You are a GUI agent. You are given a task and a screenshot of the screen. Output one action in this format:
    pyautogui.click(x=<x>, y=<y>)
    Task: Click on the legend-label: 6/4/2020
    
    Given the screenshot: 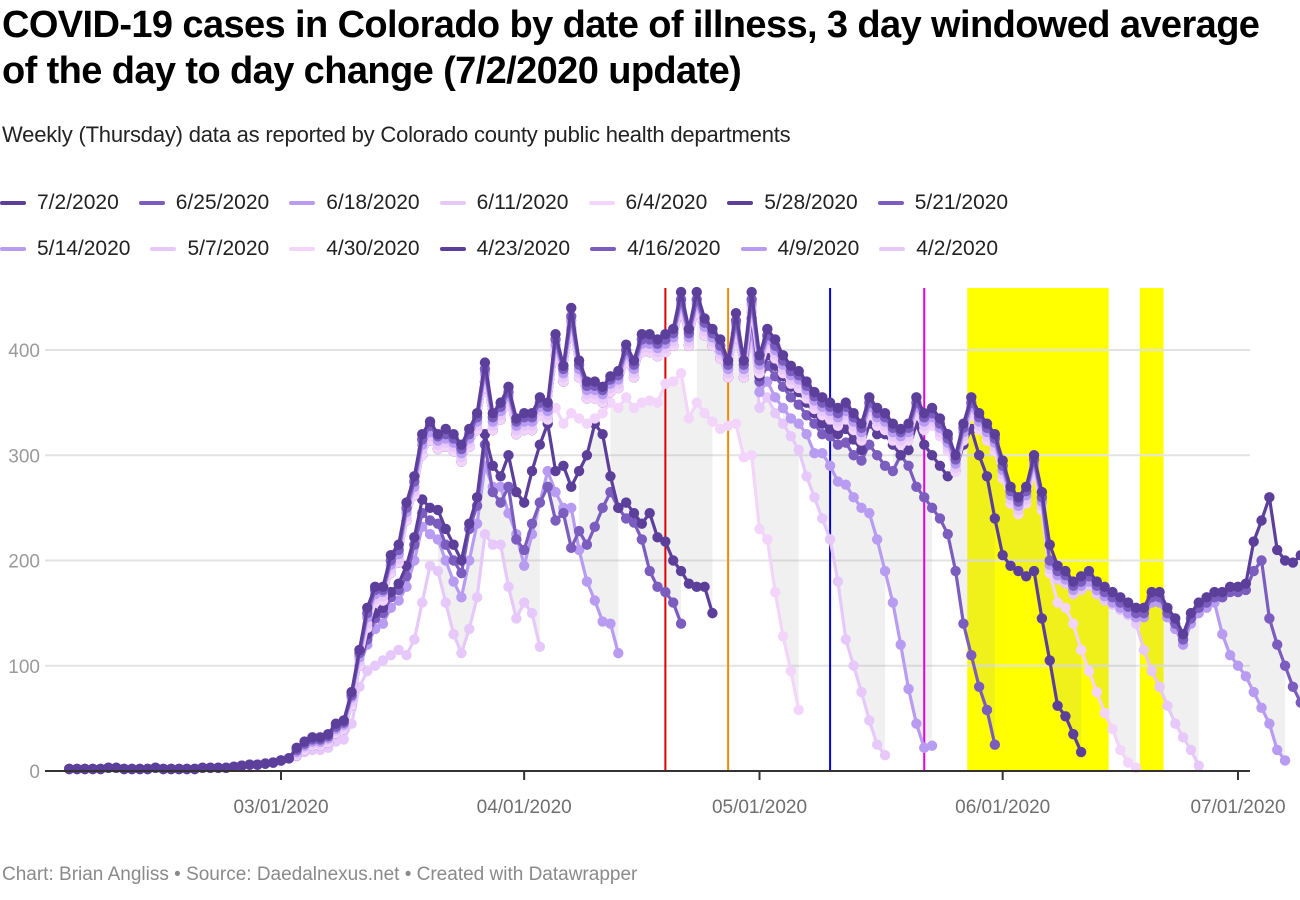 What is the action you would take?
    pyautogui.click(x=666, y=202)
    